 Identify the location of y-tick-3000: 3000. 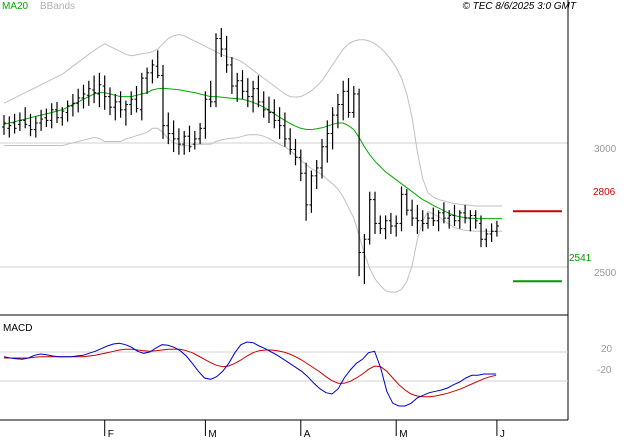
(605, 149).